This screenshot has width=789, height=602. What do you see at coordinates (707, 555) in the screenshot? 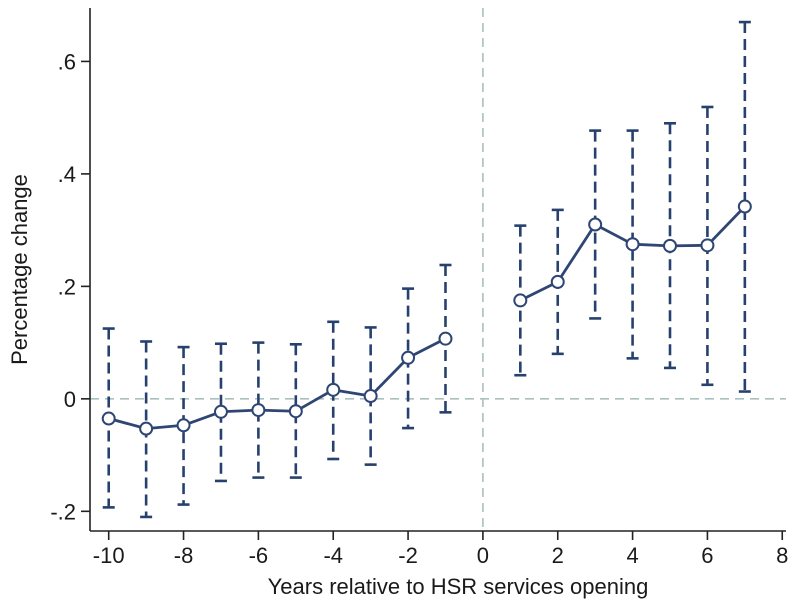
I see `x-tick-label: 6` at bounding box center [707, 555].